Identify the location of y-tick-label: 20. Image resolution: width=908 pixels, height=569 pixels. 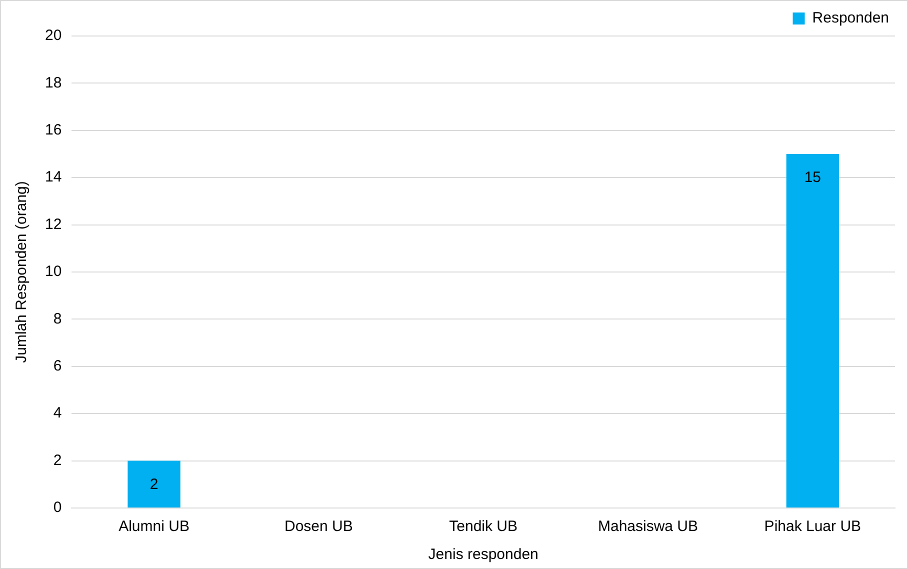
(53, 35).